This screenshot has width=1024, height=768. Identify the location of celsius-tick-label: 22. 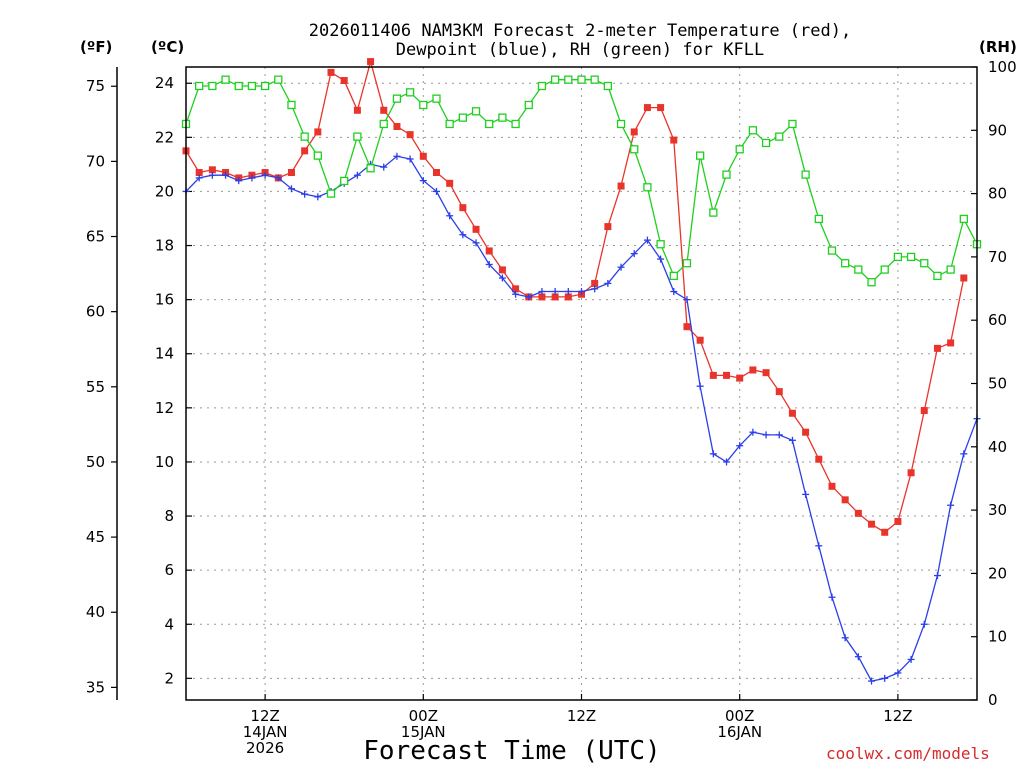
(164, 137).